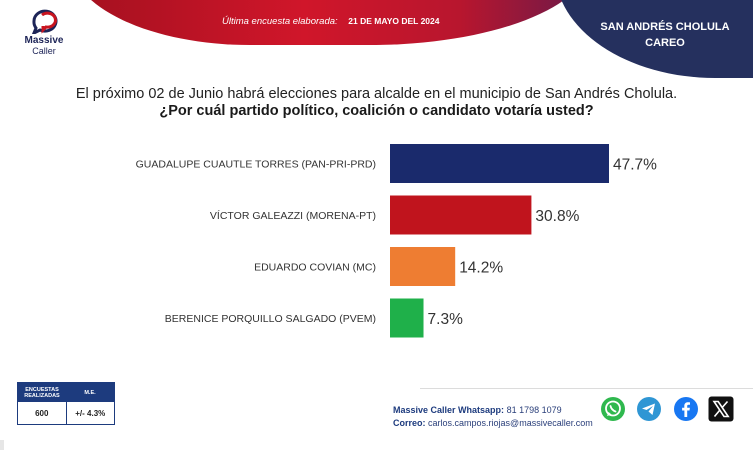  What do you see at coordinates (42, 413) in the screenshot?
I see `stats-col1-value: 600` at bounding box center [42, 413].